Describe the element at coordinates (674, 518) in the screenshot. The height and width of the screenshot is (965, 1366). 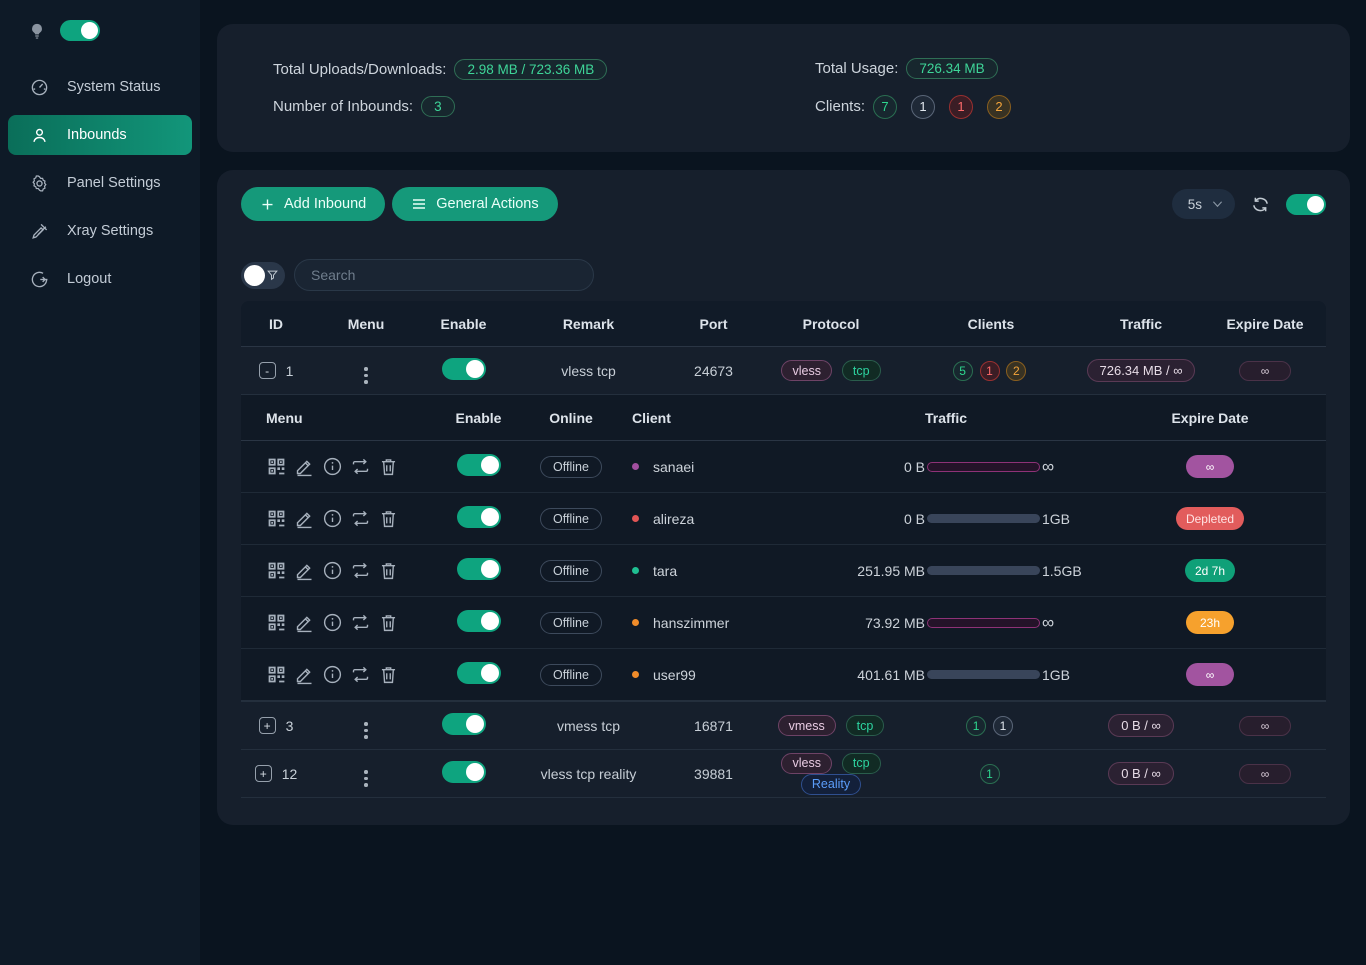
I see `client-name: alireza` at that location.